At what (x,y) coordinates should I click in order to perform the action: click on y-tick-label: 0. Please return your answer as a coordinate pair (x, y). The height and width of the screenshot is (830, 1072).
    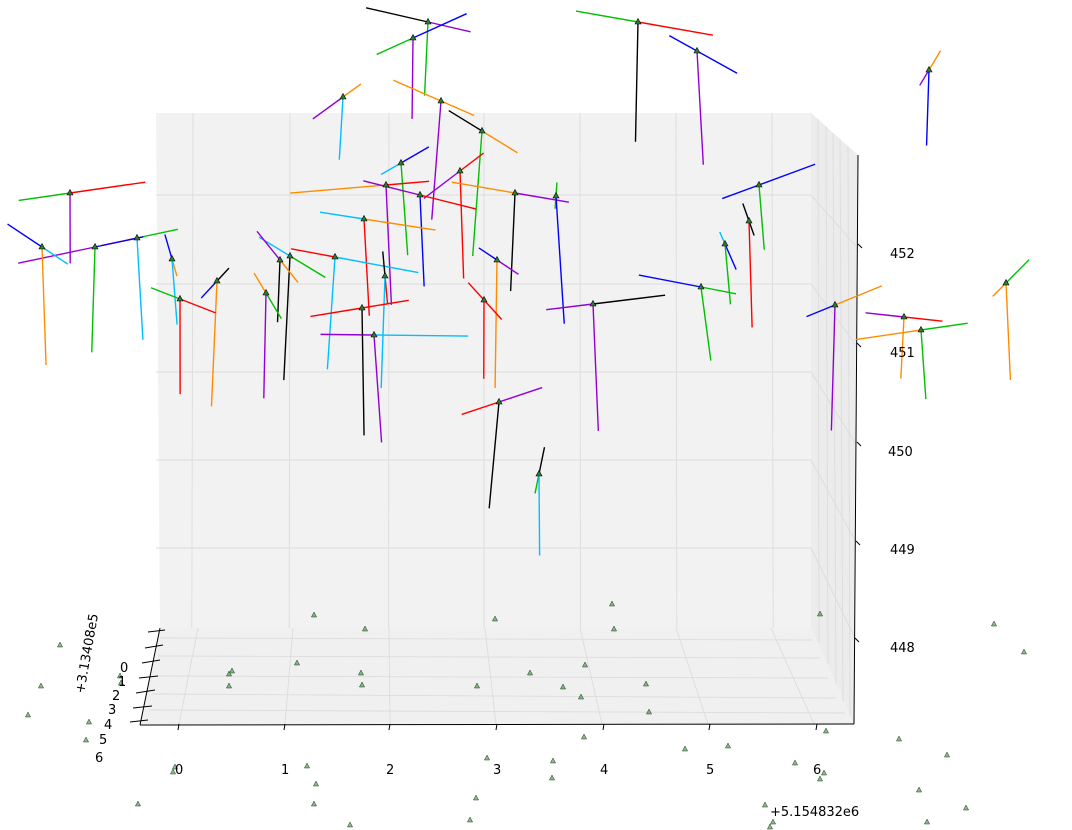
    Looking at the image, I should click on (124, 668).